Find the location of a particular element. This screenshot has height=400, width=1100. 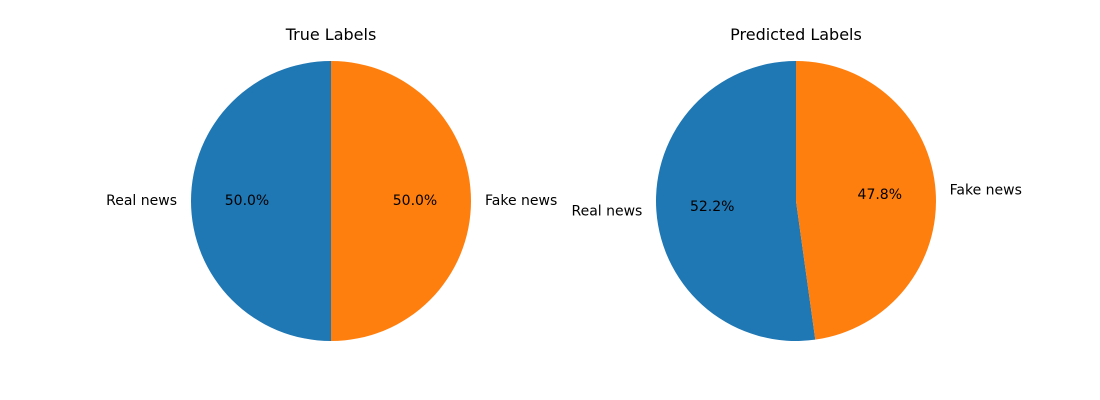

percent-label: 47.8% is located at coordinates (880, 195).